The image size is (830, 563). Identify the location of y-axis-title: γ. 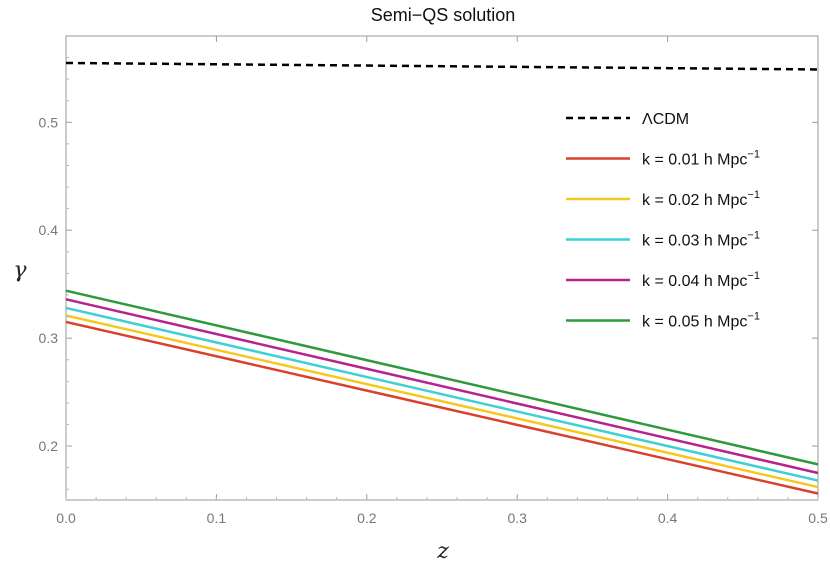
(20, 270).